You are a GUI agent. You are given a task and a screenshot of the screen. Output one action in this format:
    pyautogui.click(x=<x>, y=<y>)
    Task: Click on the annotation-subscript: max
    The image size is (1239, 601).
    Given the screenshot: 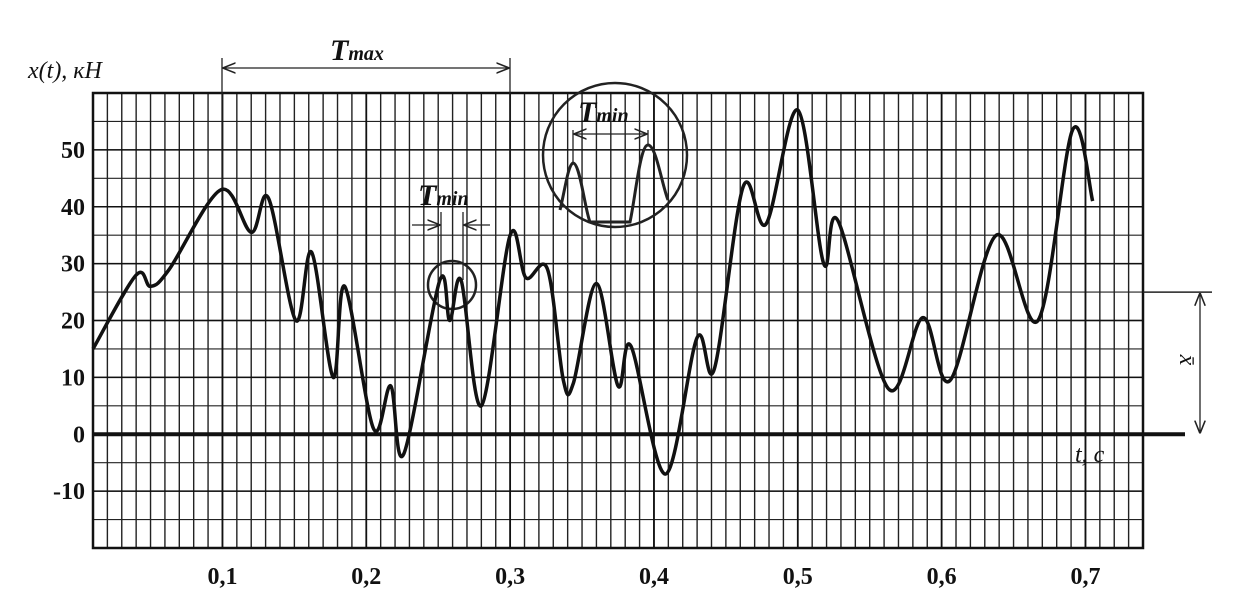 What is the action you would take?
    pyautogui.click(x=366, y=54)
    